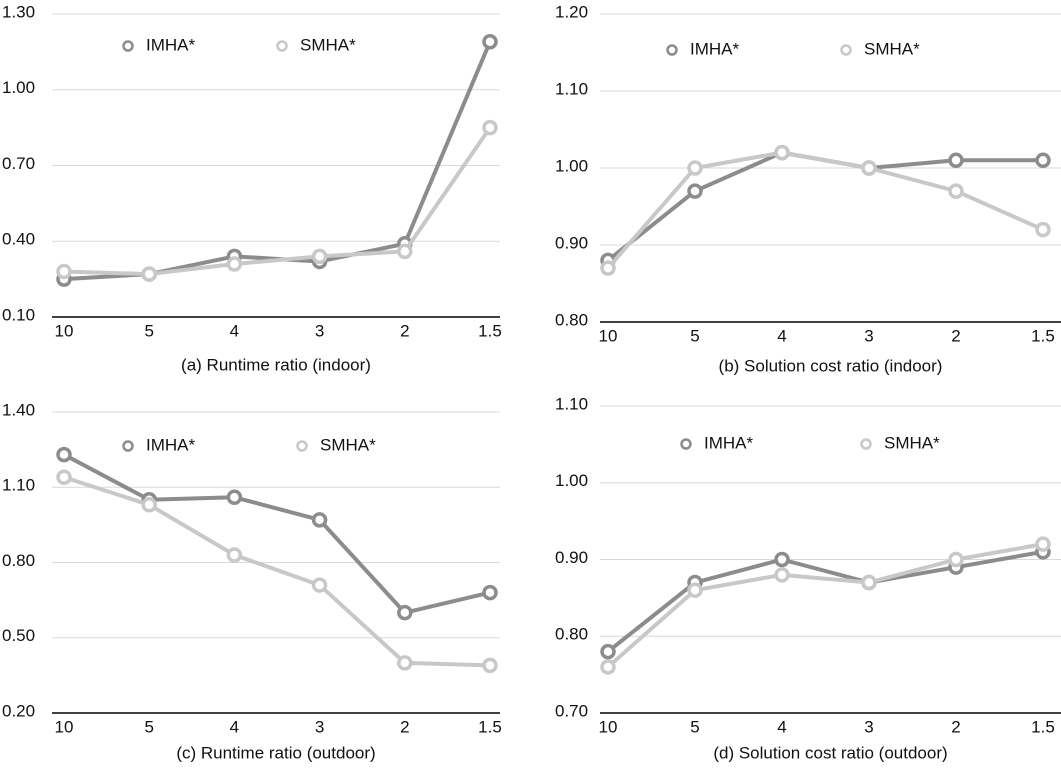  I want to click on x-axis-title: (d) Solution cost ratio (outdoor), so click(830, 752).